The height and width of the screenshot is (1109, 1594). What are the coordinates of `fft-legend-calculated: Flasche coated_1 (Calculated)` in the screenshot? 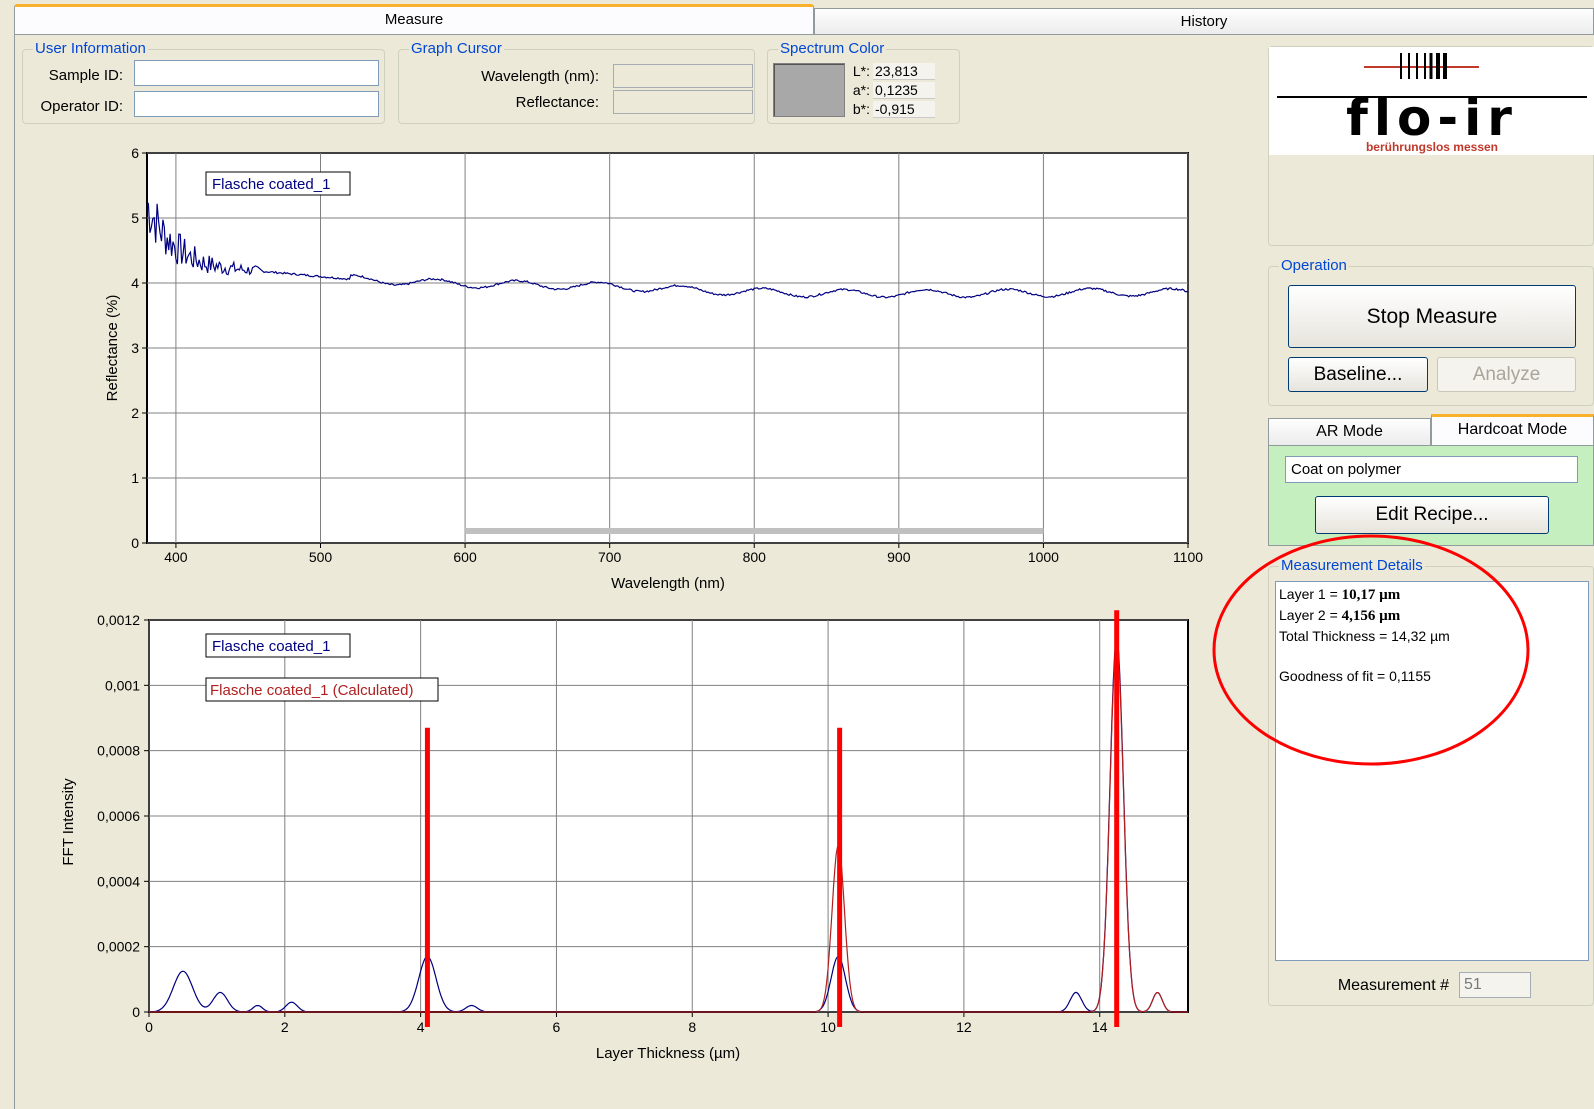 It's located at (311, 690).